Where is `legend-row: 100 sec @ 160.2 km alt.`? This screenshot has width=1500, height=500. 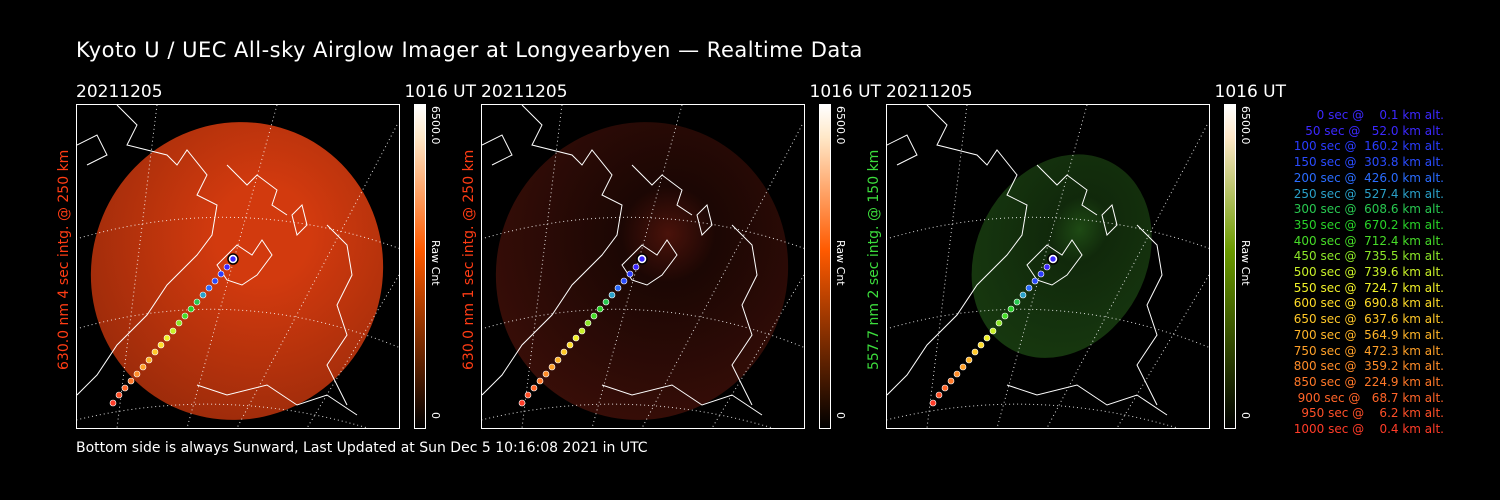 legend-row: 100 sec @ 160.2 km alt. is located at coordinates (1366, 146).